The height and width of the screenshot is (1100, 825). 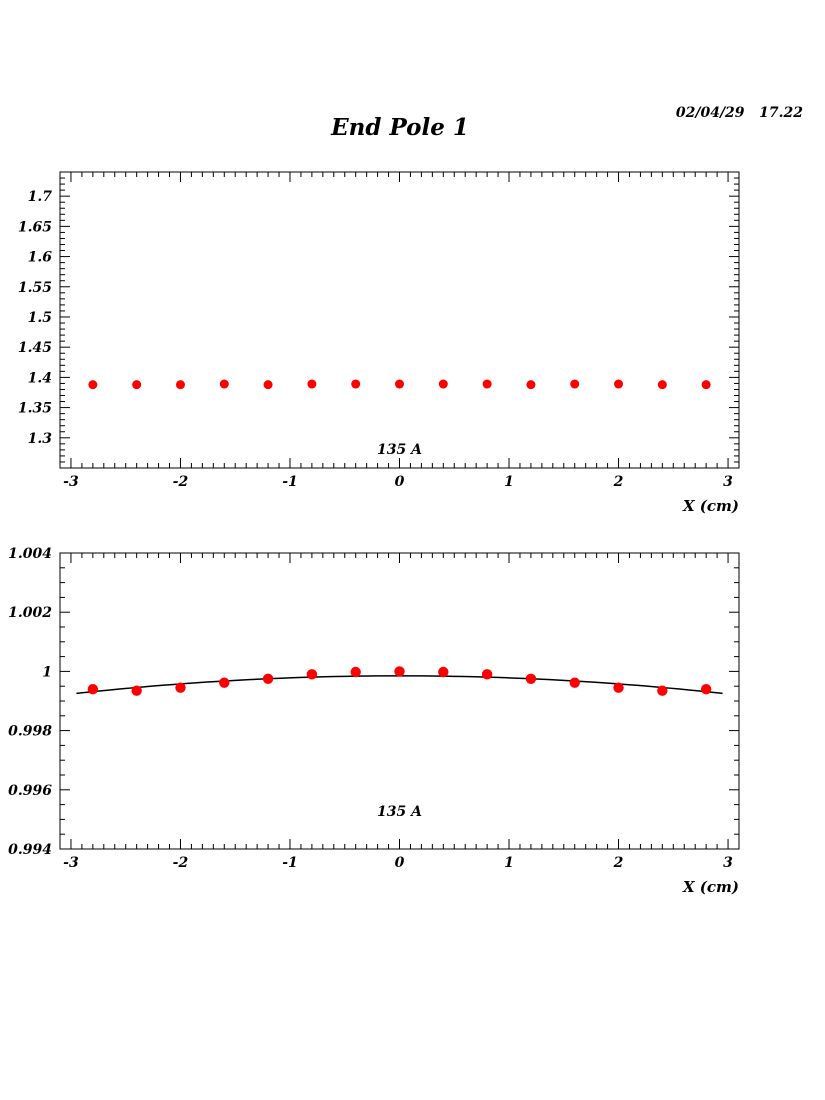 What do you see at coordinates (728, 482) in the screenshot?
I see `chart1-xtick-label: 3` at bounding box center [728, 482].